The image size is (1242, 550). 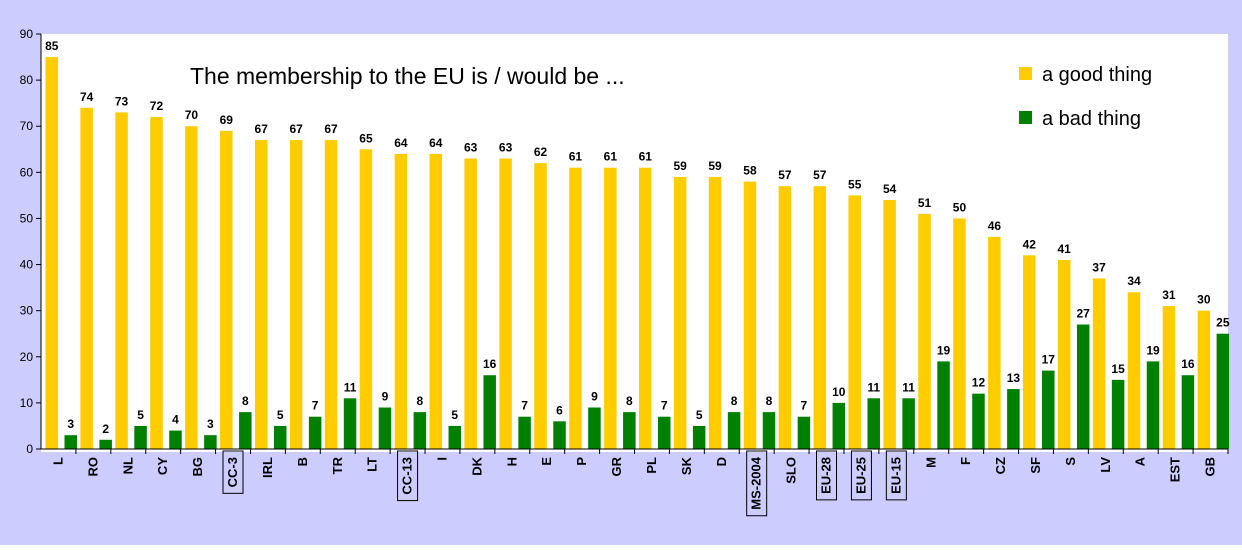 I want to click on bar-bad-E, so click(x=559, y=435).